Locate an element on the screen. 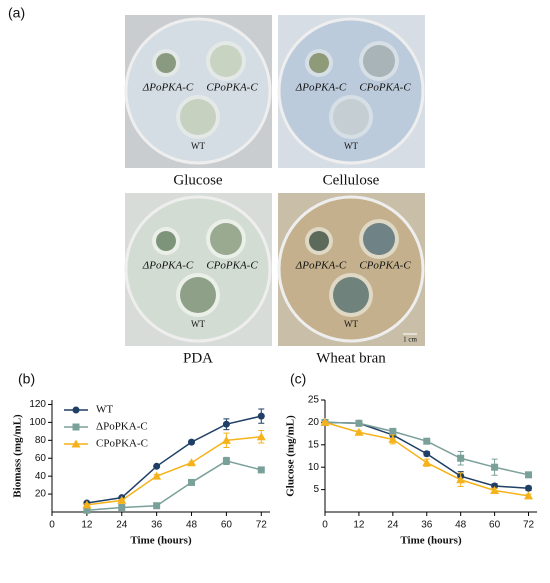 Image resolution: width=550 pixels, height=583 pixels. y-tick-label: 40 is located at coordinates (41, 476).